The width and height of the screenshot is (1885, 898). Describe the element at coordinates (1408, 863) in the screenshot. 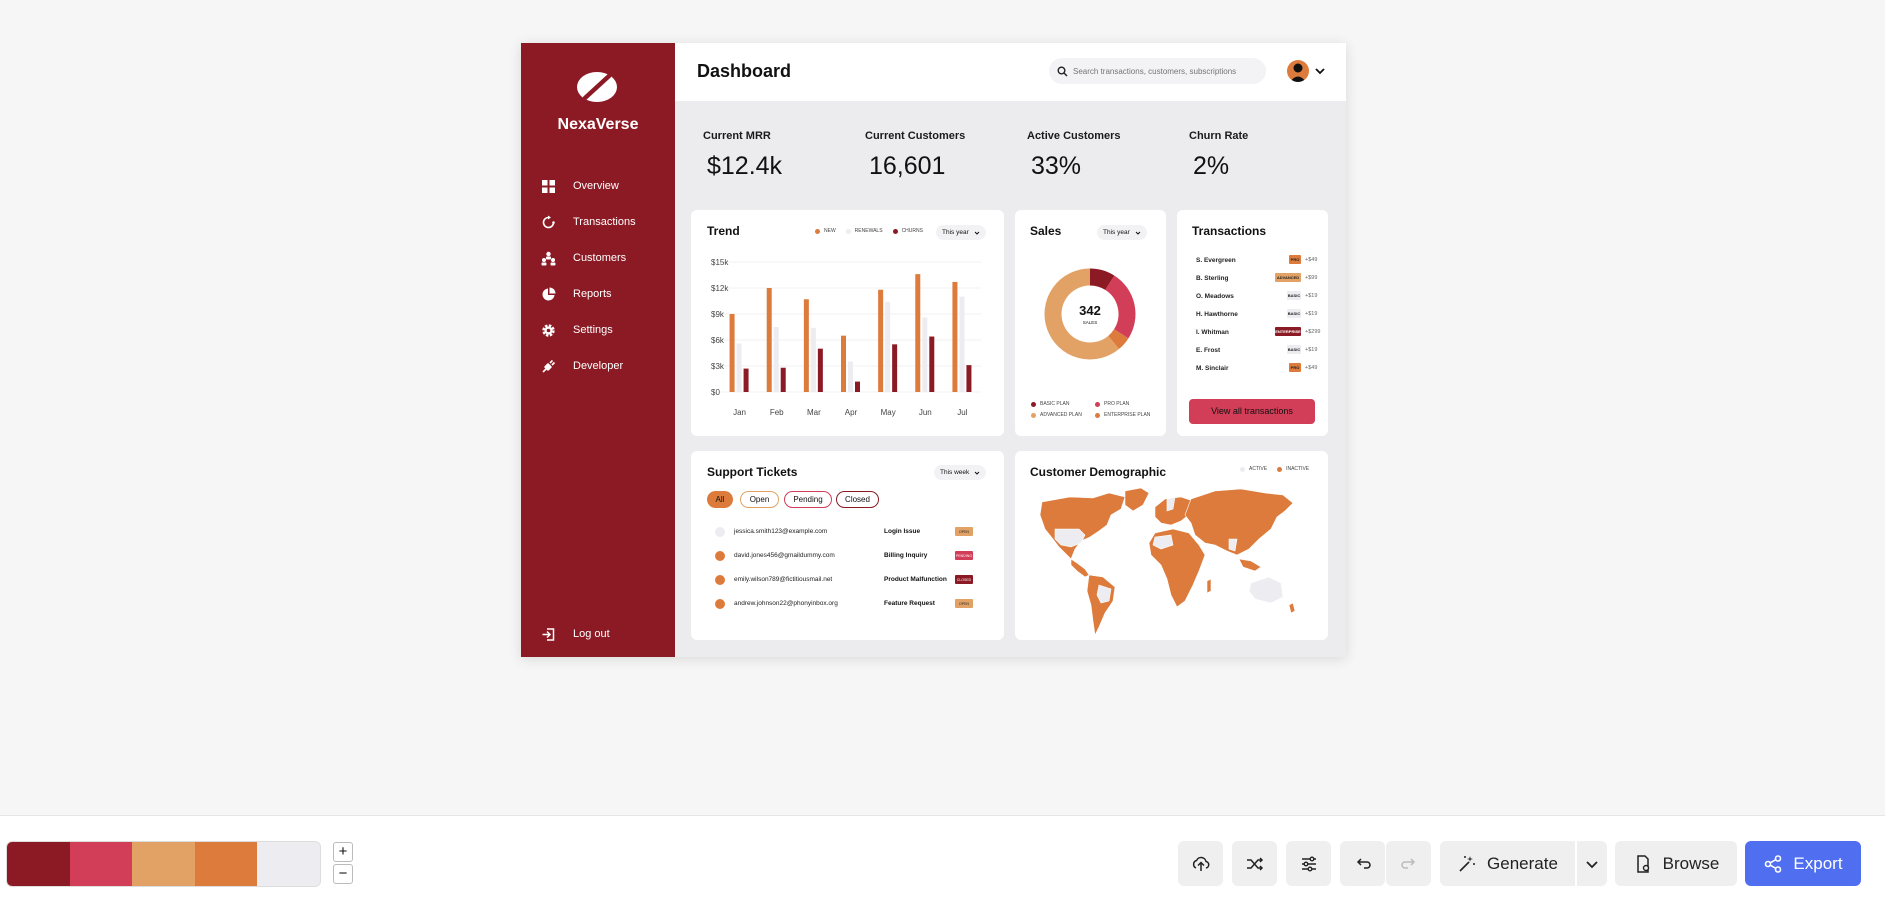

I see `redo-button` at that location.